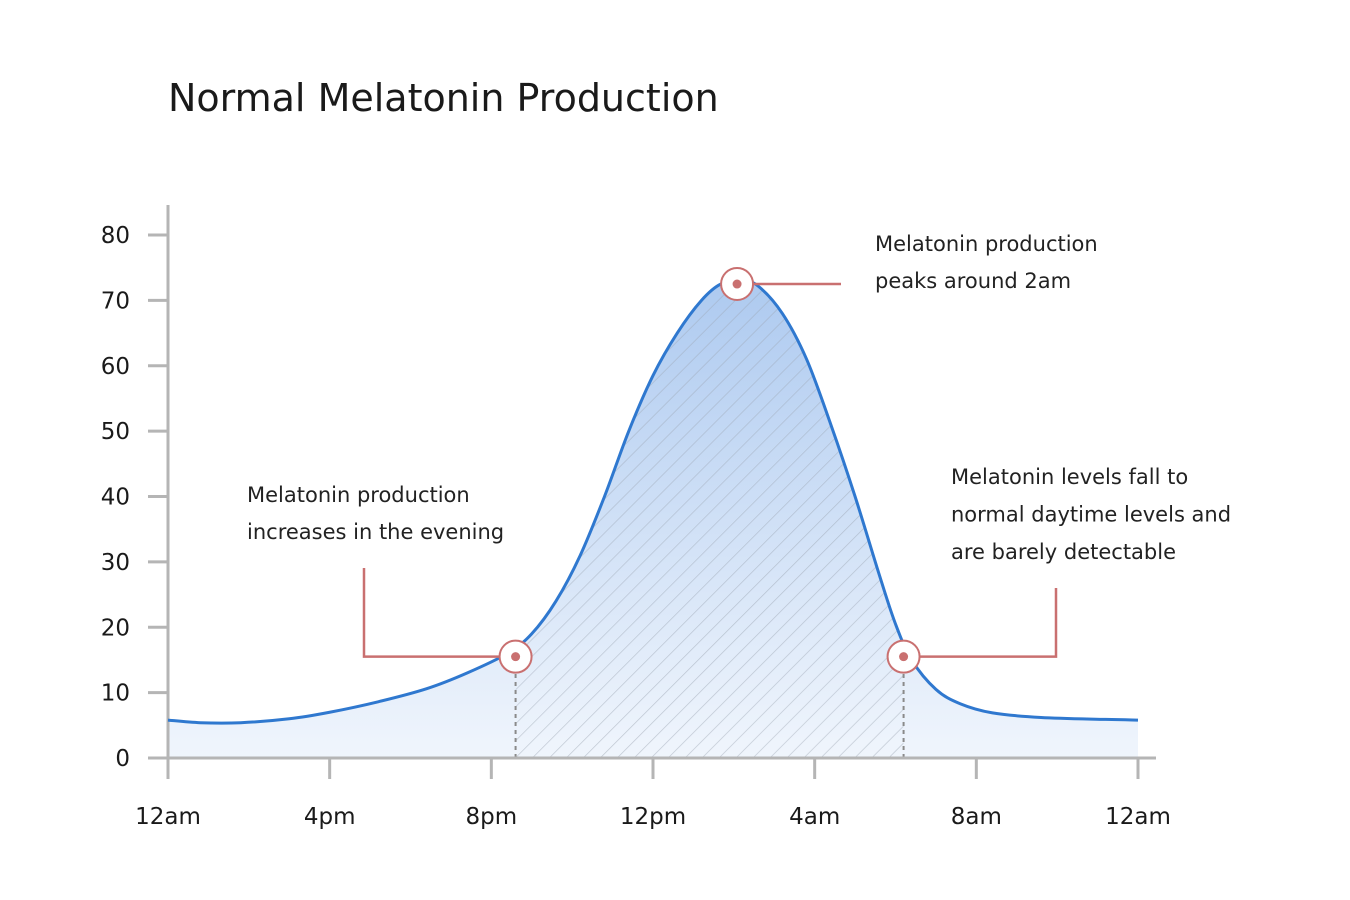 The image size is (1350, 900). What do you see at coordinates (330, 817) in the screenshot?
I see `x-tick-label: 4pm` at bounding box center [330, 817].